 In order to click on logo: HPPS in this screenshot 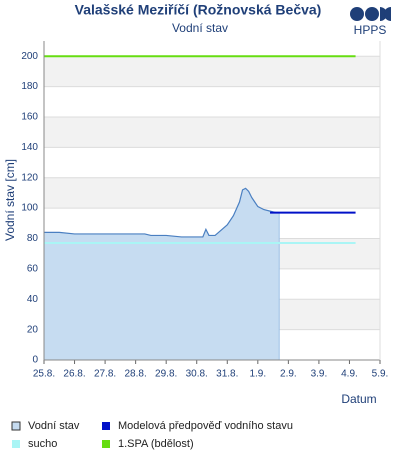, I will do `click(370, 22)`.